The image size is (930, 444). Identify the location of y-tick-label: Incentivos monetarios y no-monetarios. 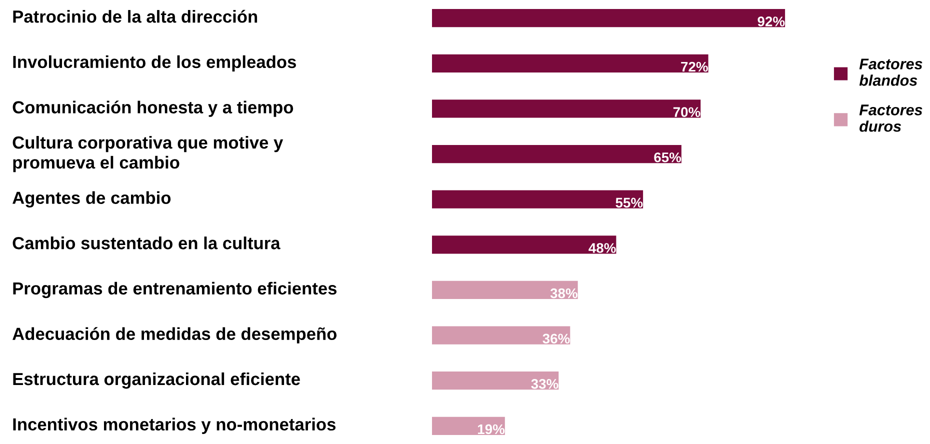
(174, 426).